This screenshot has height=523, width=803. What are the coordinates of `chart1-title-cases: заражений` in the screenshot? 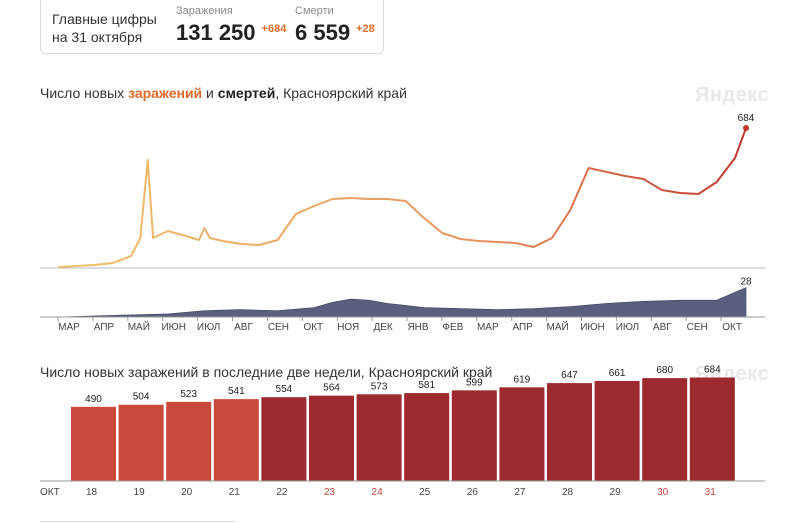 It's located at (165, 93).